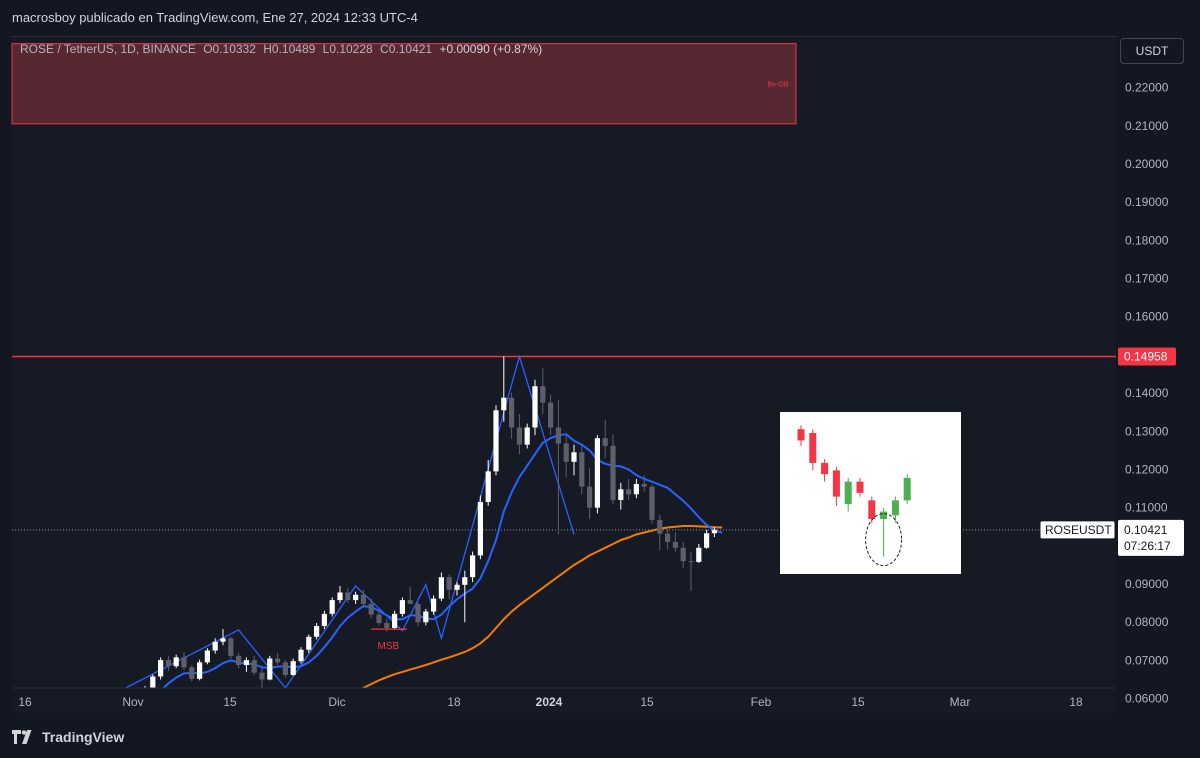  What do you see at coordinates (491, 49) in the screenshot?
I see `ohlc-change: +0.00090 (+0.87%)` at bounding box center [491, 49].